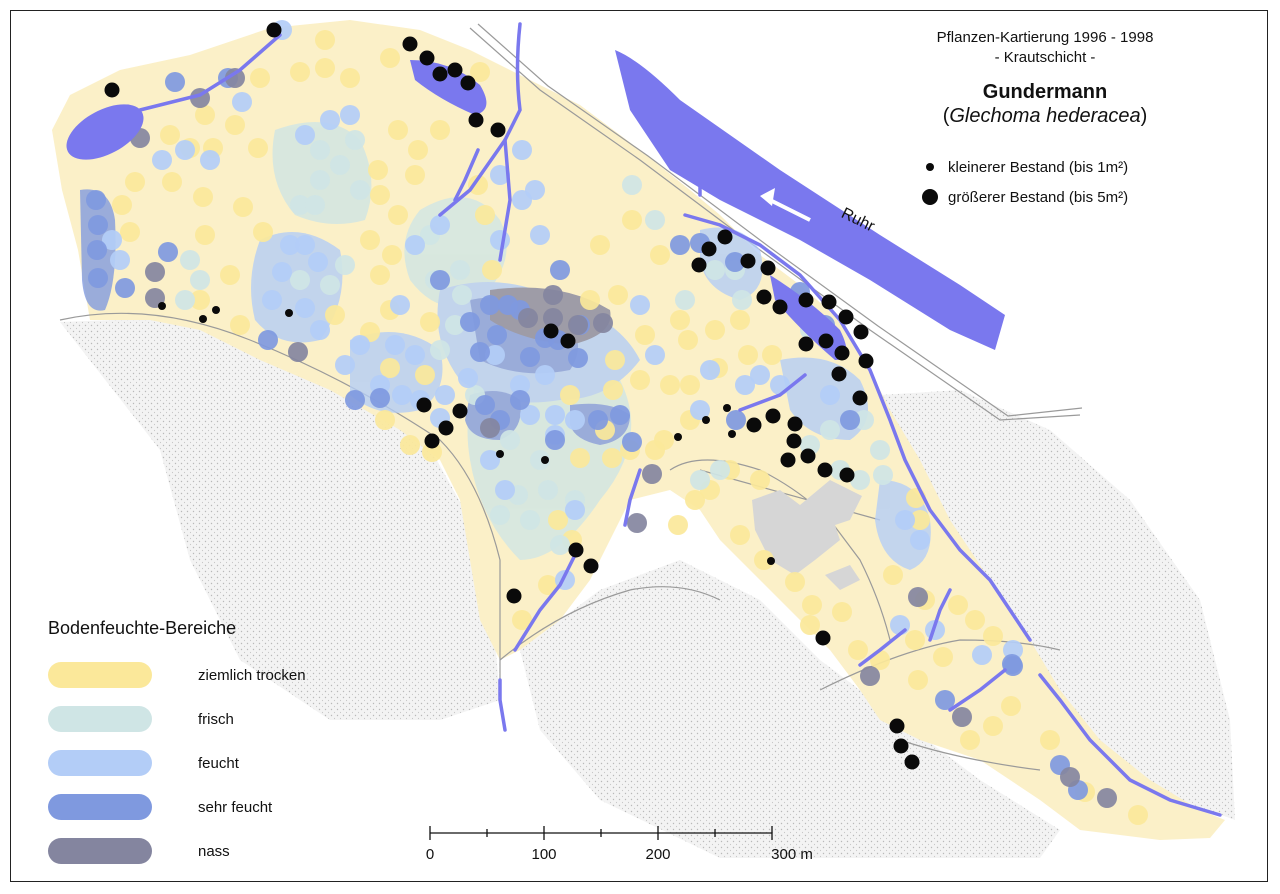 The height and width of the screenshot is (894, 1280). Describe the element at coordinates (177, 763) in the screenshot. I see `legend-item-feucht: feucht` at that location.